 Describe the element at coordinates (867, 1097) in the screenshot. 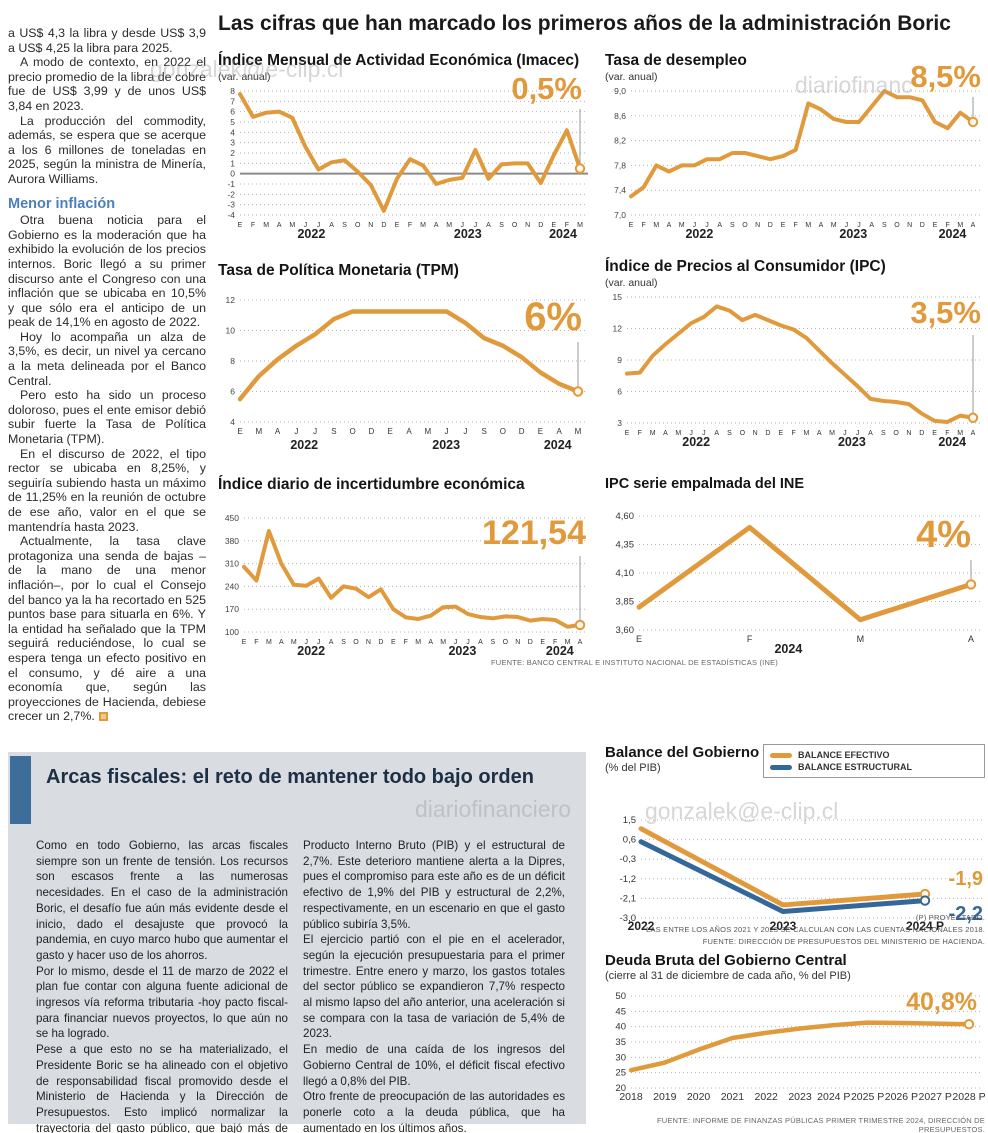

I see `svg-text: 2025 P` at that location.